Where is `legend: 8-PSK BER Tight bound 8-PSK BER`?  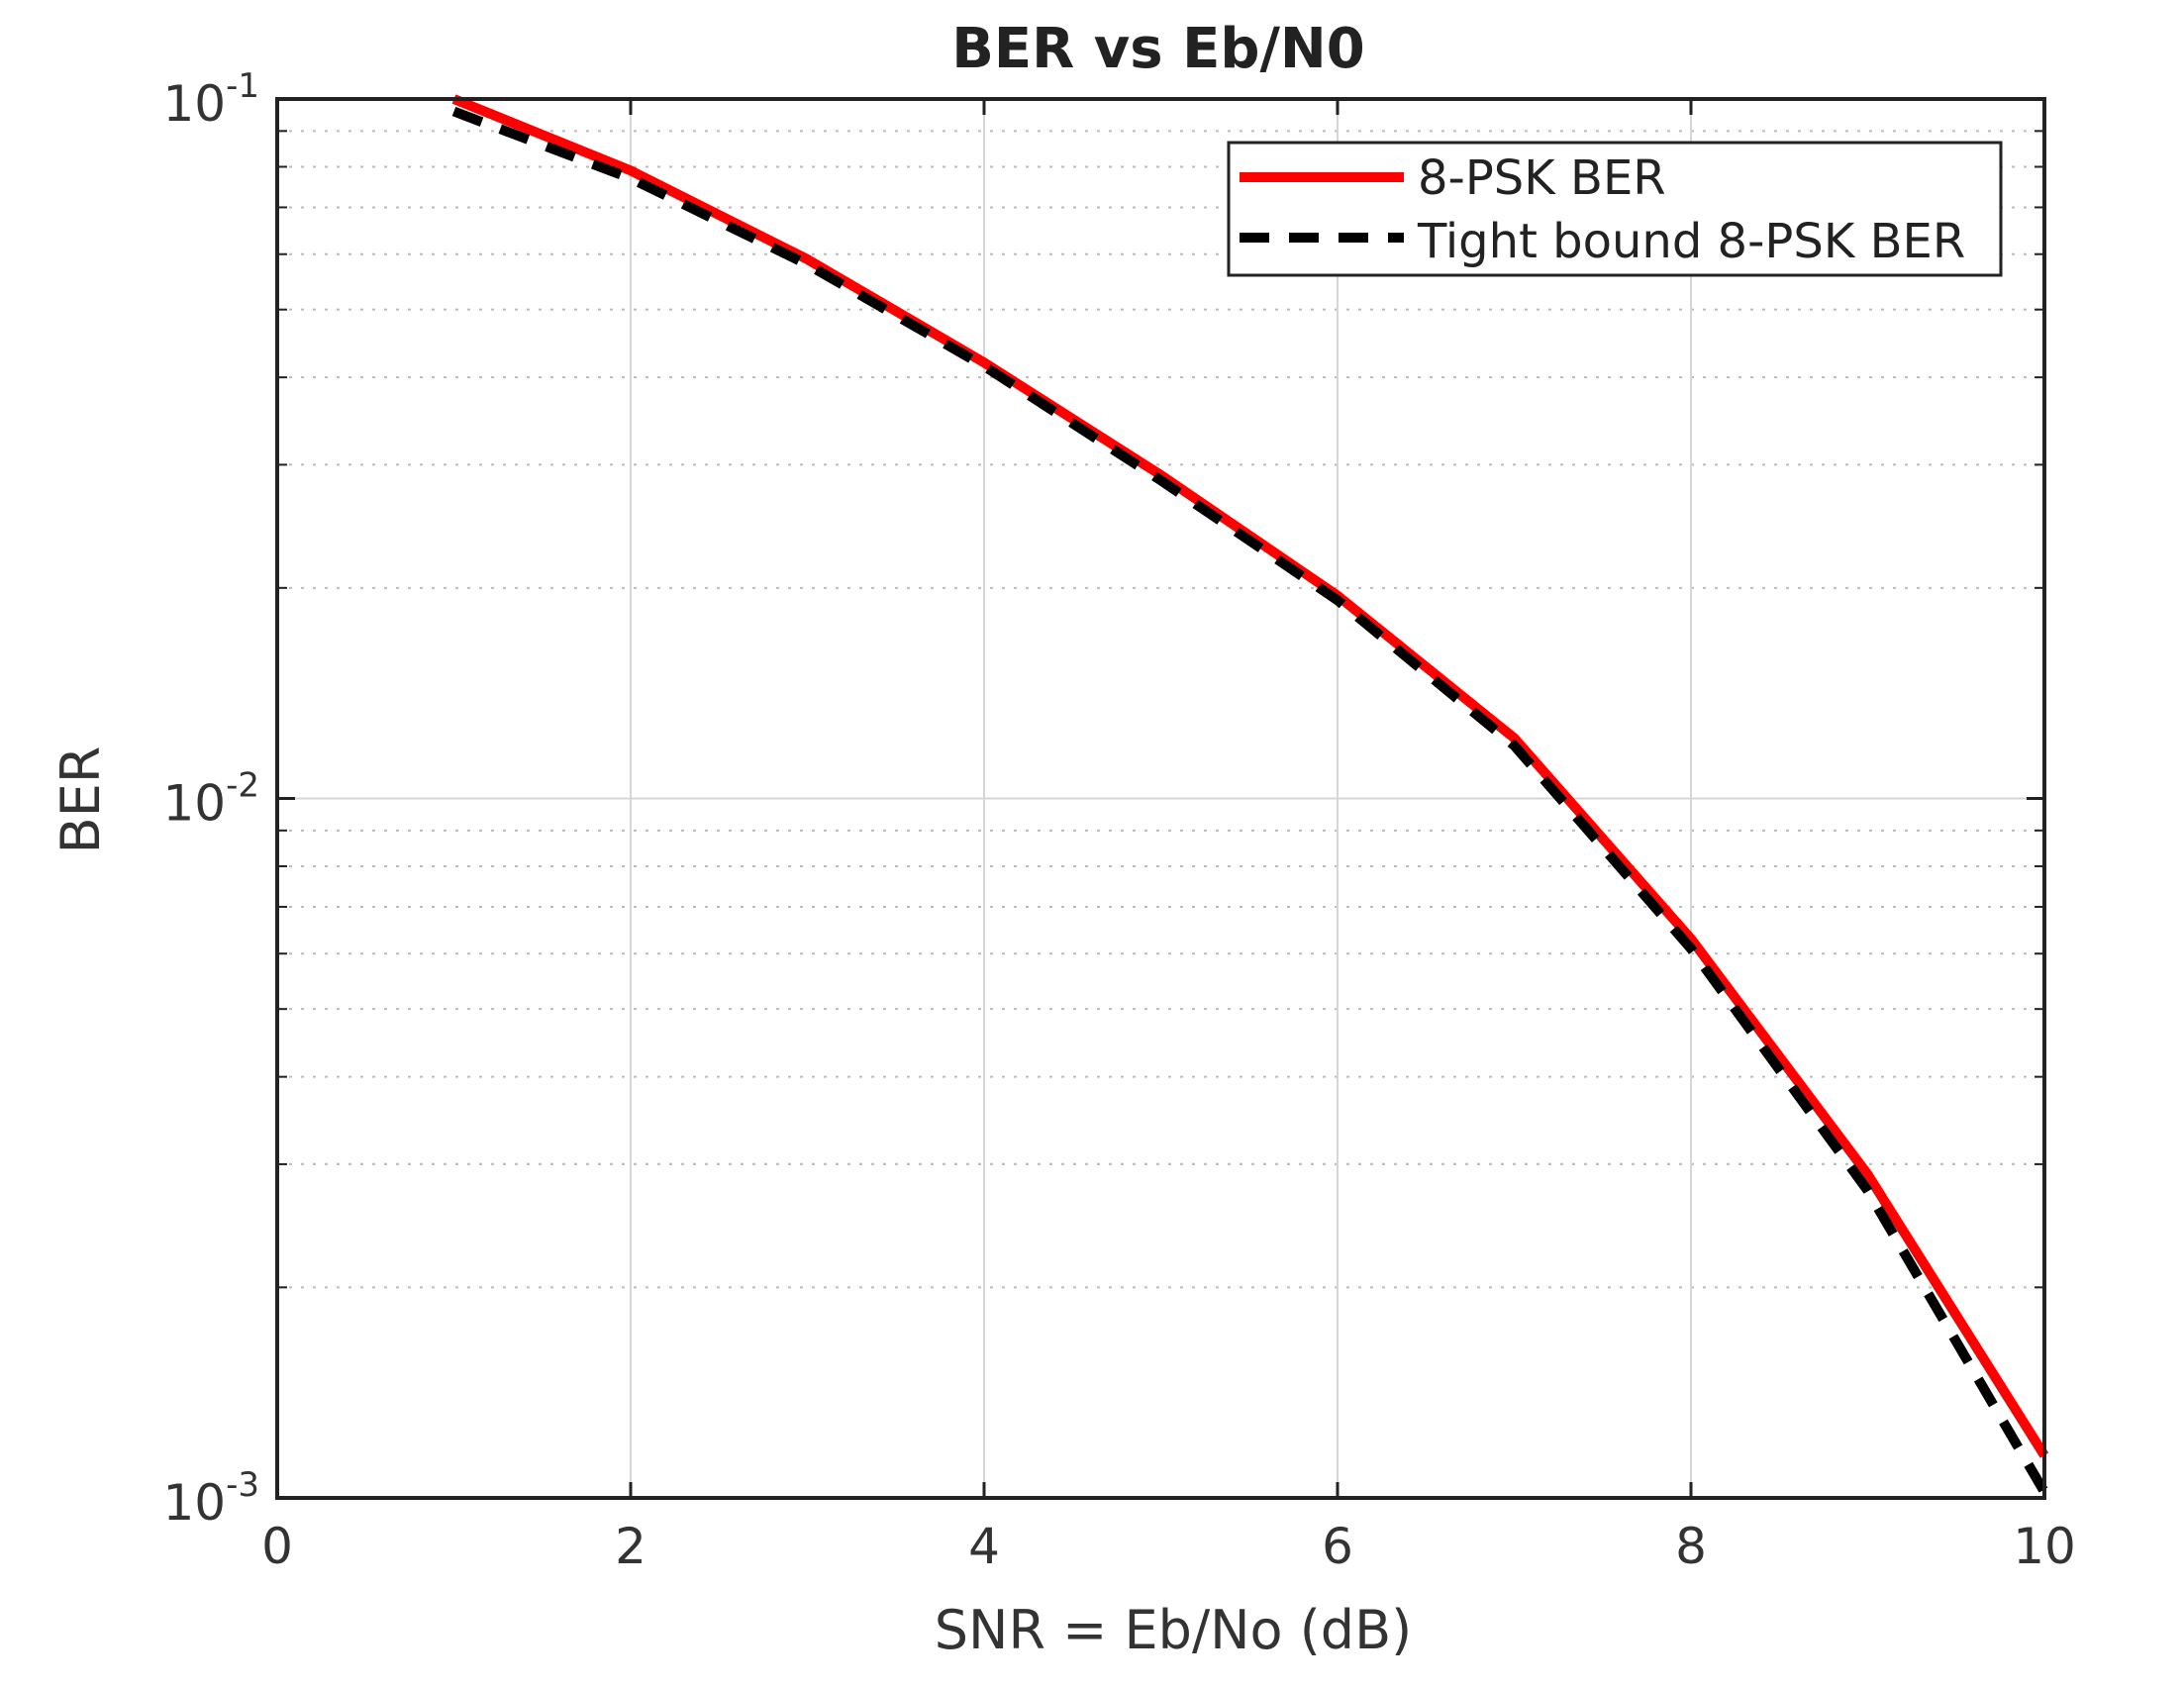
legend: 8-PSK BER Tight bound 8-PSK BER is located at coordinates (1615, 209).